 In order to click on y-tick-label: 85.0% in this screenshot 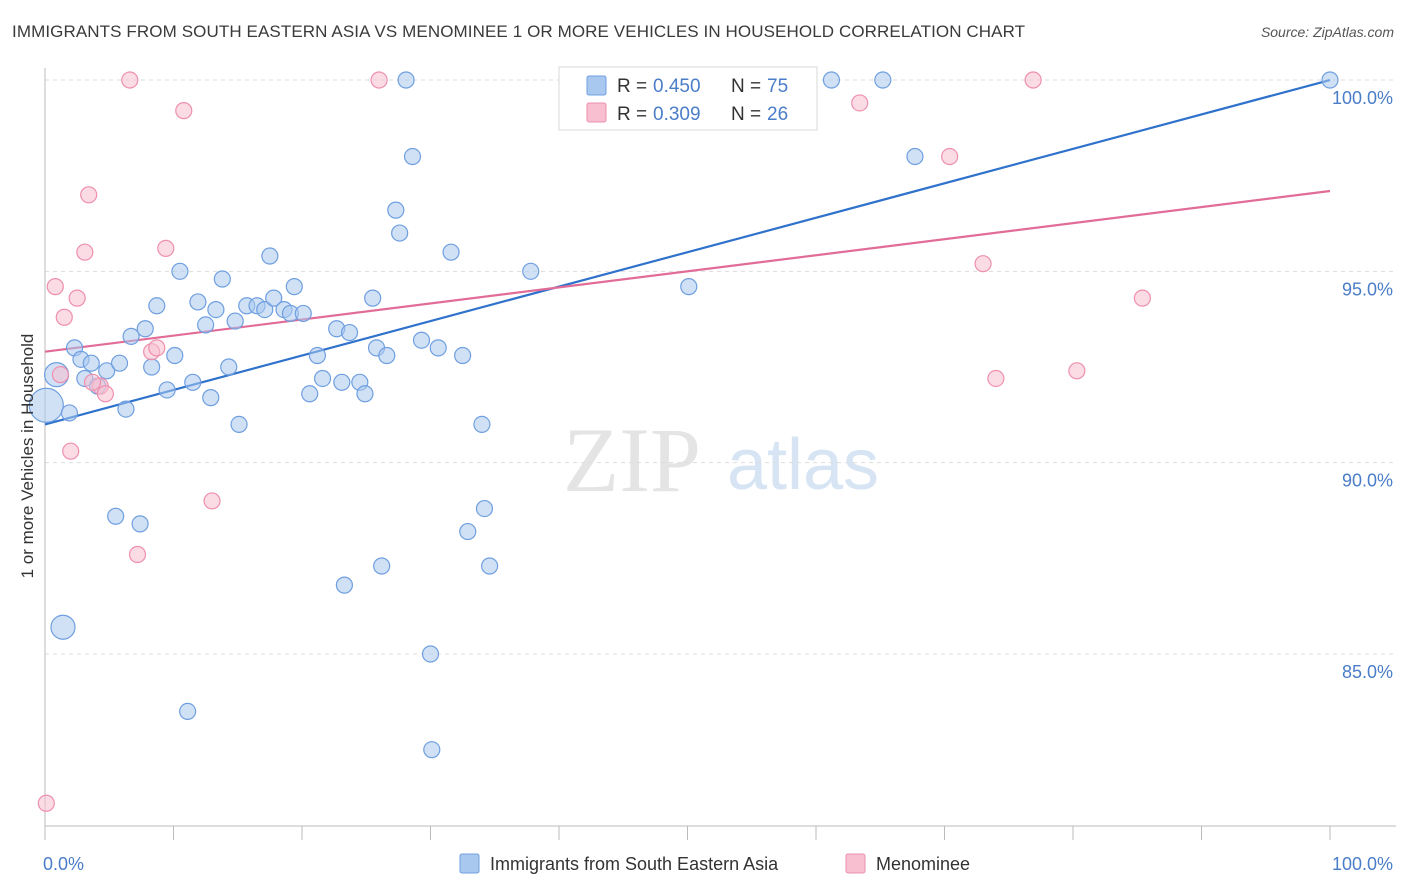, I will do `click(1367, 672)`.